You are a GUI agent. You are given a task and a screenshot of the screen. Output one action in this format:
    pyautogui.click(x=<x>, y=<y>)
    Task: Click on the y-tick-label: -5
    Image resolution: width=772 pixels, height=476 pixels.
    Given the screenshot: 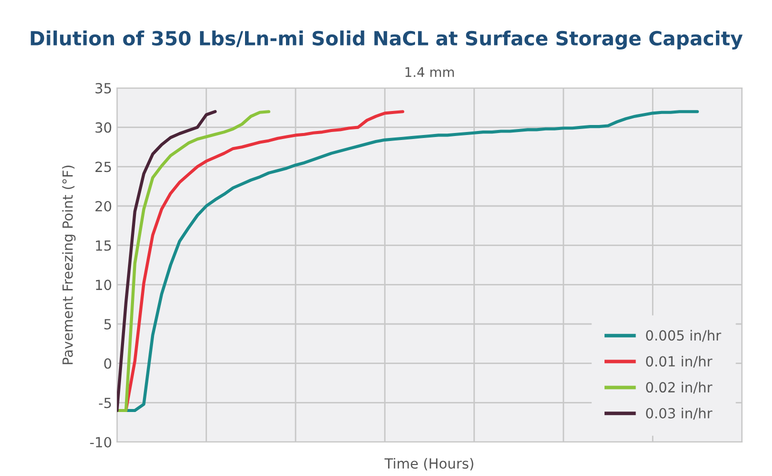 What is the action you would take?
    pyautogui.click(x=104, y=403)
    